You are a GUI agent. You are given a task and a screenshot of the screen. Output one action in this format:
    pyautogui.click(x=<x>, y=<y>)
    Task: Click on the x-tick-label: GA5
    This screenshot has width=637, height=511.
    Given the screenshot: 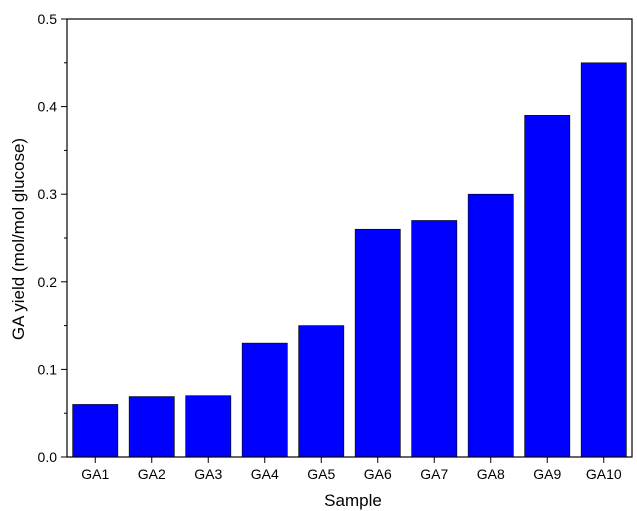 What is the action you would take?
    pyautogui.click(x=321, y=474)
    